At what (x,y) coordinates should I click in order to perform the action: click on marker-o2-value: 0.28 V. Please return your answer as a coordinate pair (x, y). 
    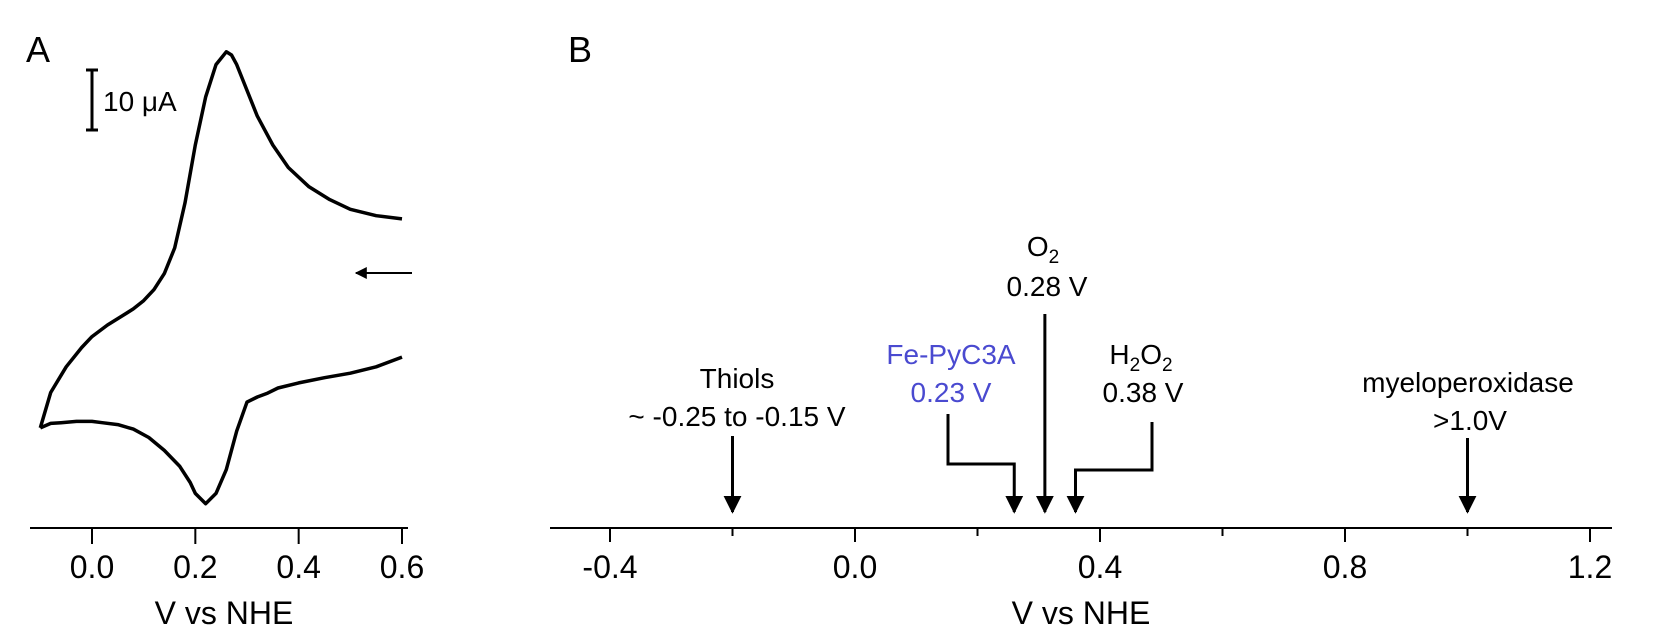
    Looking at the image, I should click on (1047, 286).